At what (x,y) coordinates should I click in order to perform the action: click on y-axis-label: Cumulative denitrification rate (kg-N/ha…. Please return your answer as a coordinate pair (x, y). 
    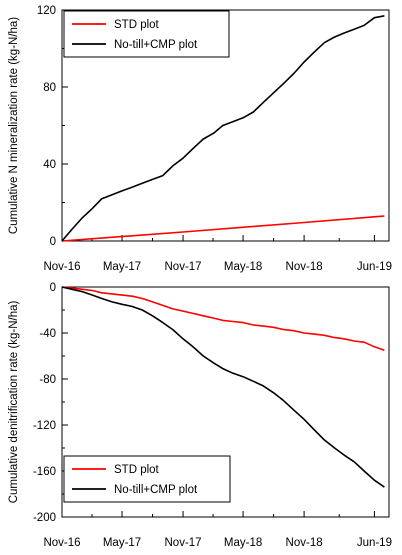
    Looking at the image, I should click on (14, 402).